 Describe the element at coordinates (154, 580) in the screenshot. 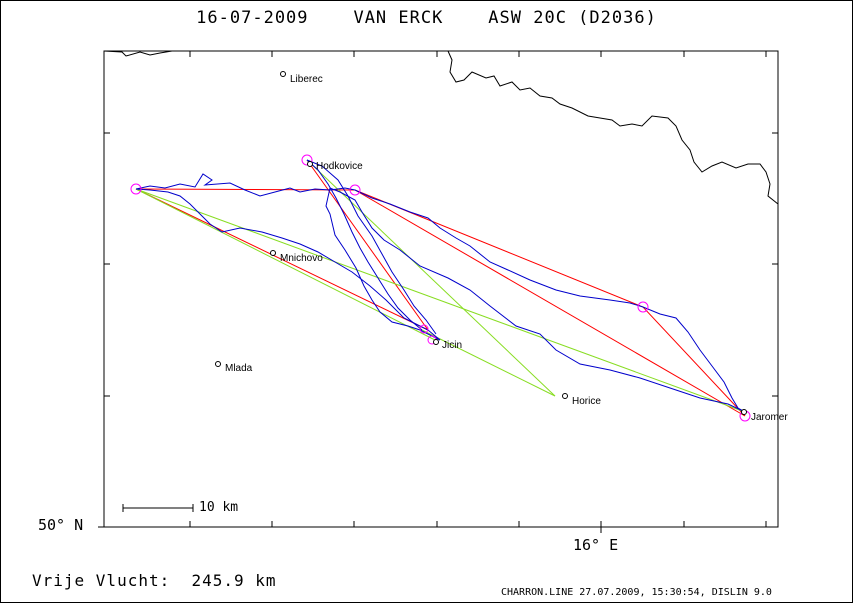

I see `free-flight-distance: Vrije Vlucht: 245.9 km` at that location.